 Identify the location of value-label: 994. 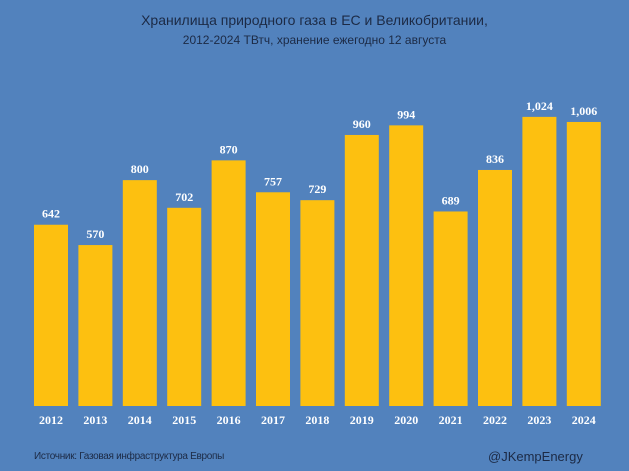
(406, 114).